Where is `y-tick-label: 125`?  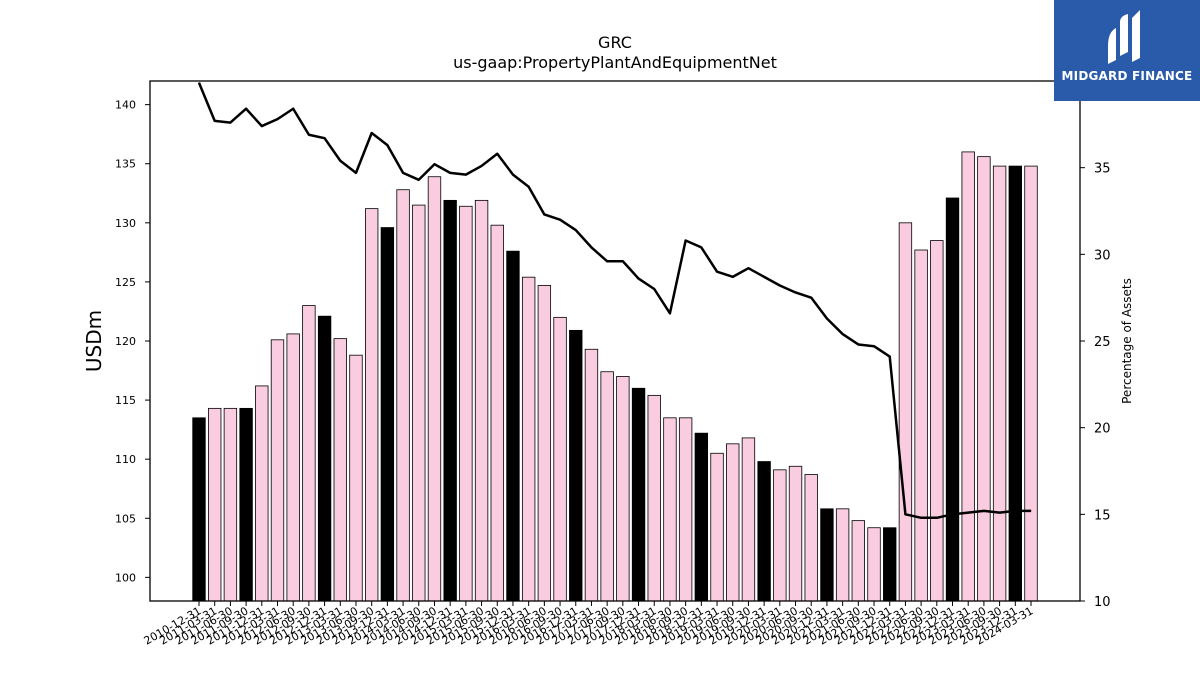
y-tick-label: 125 is located at coordinates (125, 282).